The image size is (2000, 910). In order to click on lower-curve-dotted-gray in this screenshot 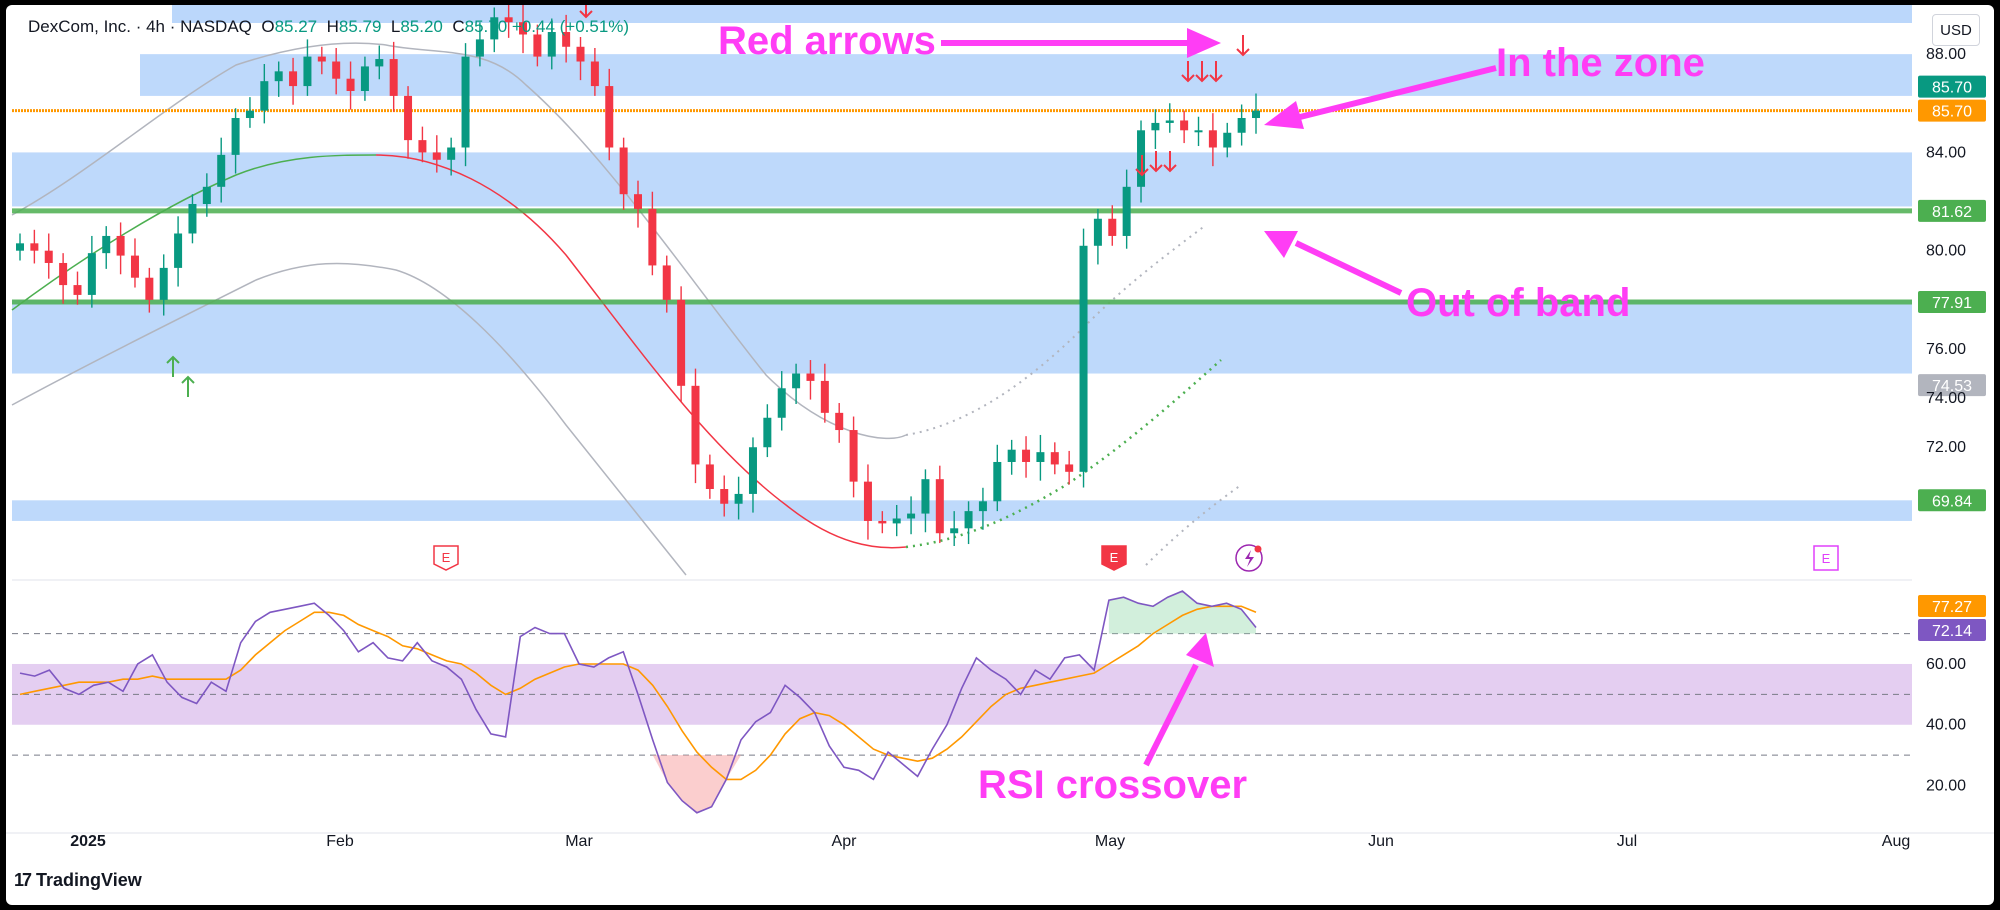, I will do `click(1193, 525)`.